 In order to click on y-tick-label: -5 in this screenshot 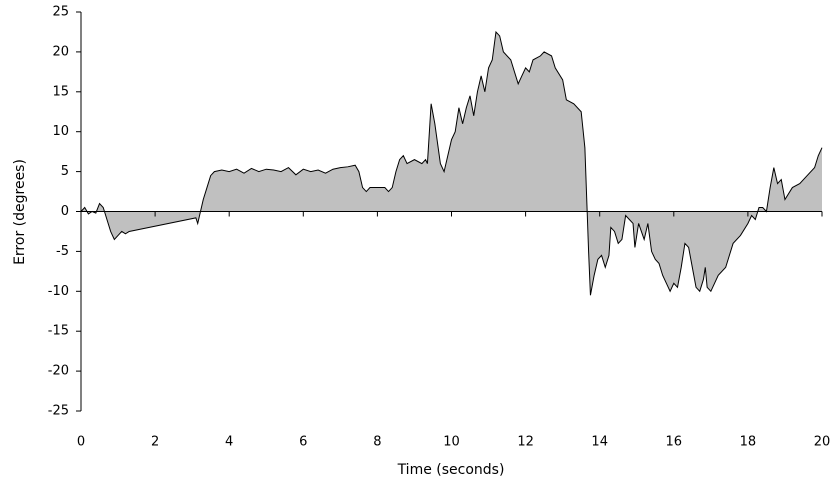, I will do `click(62, 251)`.